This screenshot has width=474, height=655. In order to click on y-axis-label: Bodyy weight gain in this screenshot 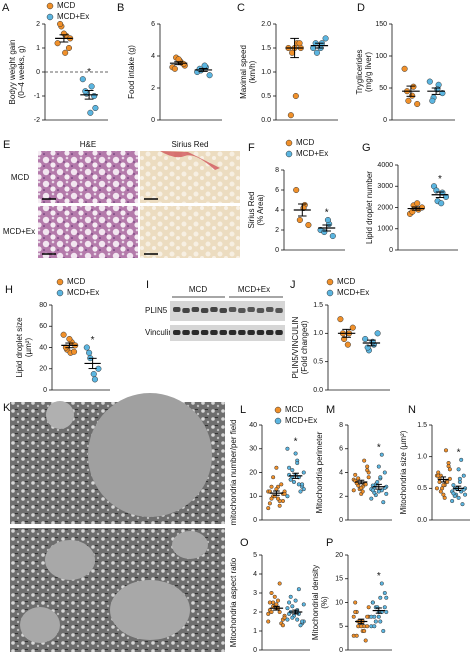, I will do `click(12, 72)`.